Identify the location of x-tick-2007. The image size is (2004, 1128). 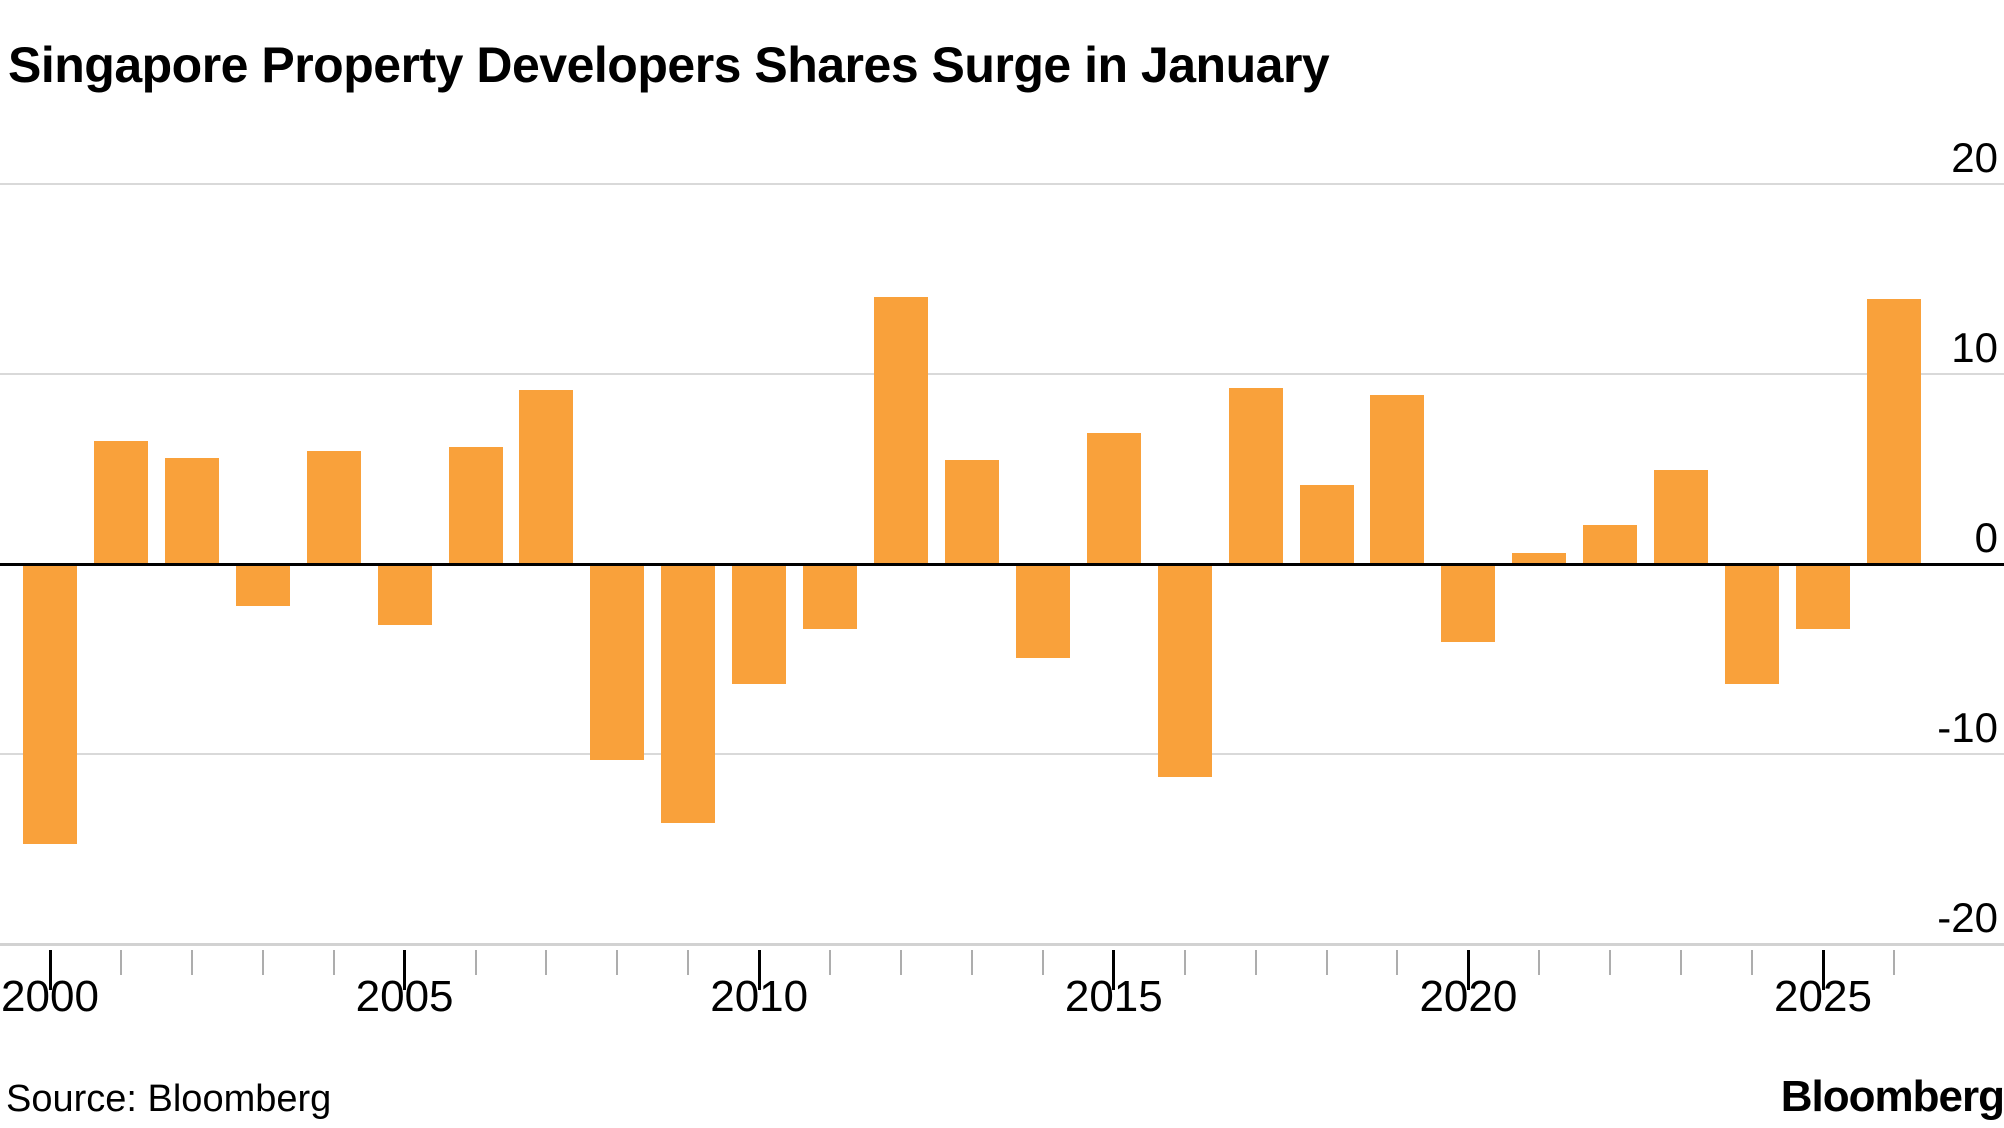
(546, 962).